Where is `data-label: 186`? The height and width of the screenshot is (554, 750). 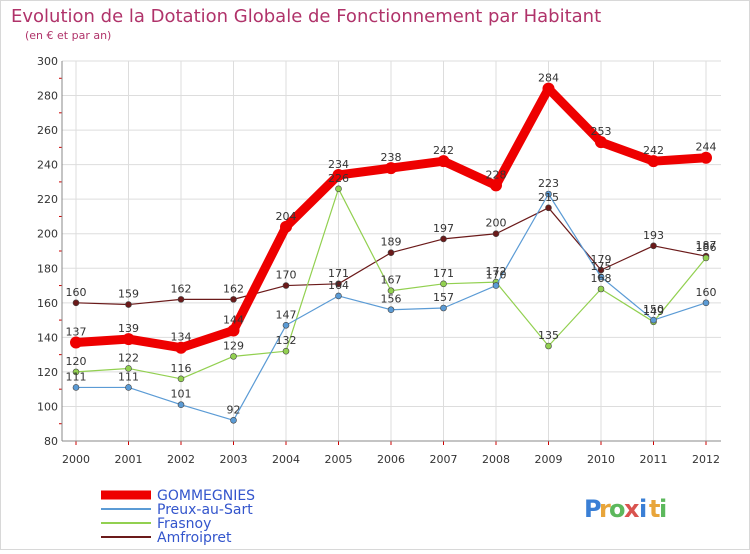
data-label: 186 is located at coordinates (706, 247).